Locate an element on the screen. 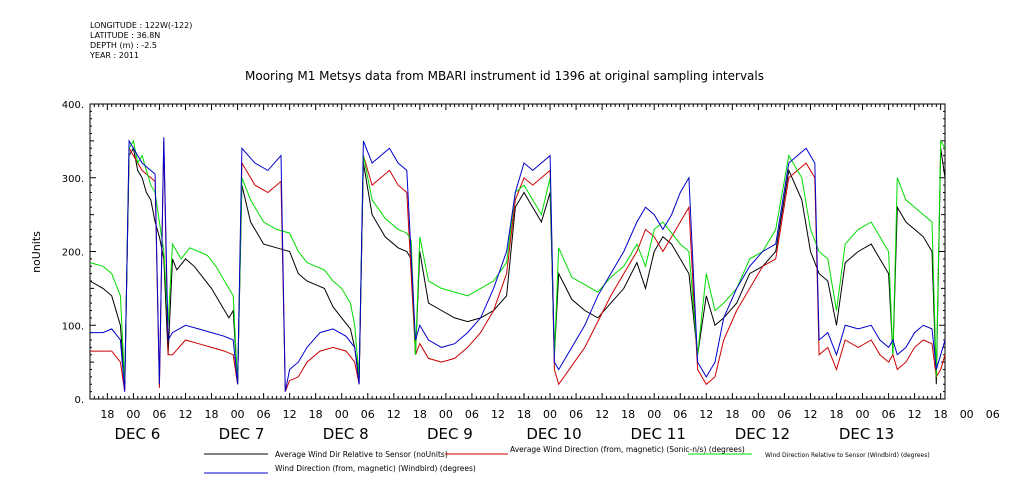 This screenshot has height=504, width=1009. depth-label: DEPTH (m) : -2.5 is located at coordinates (123, 45).